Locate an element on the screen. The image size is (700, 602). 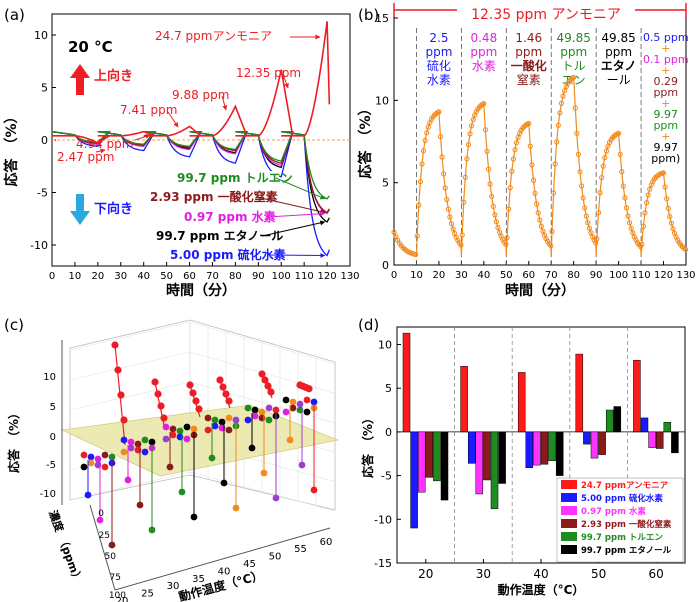
c-ztick-label: 50 is located at coordinates (111, 557).